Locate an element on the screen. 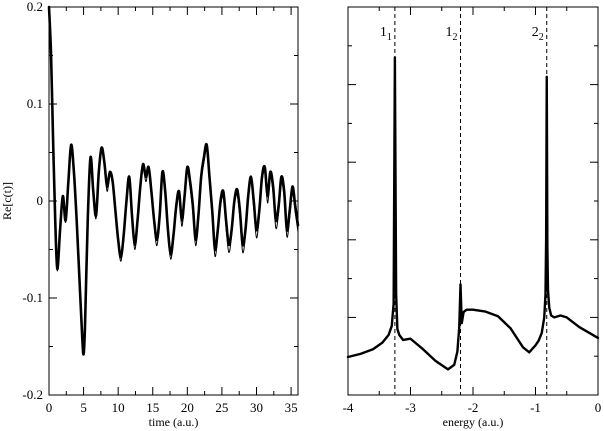  time-x-tick-label: 35 is located at coordinates (291, 407).